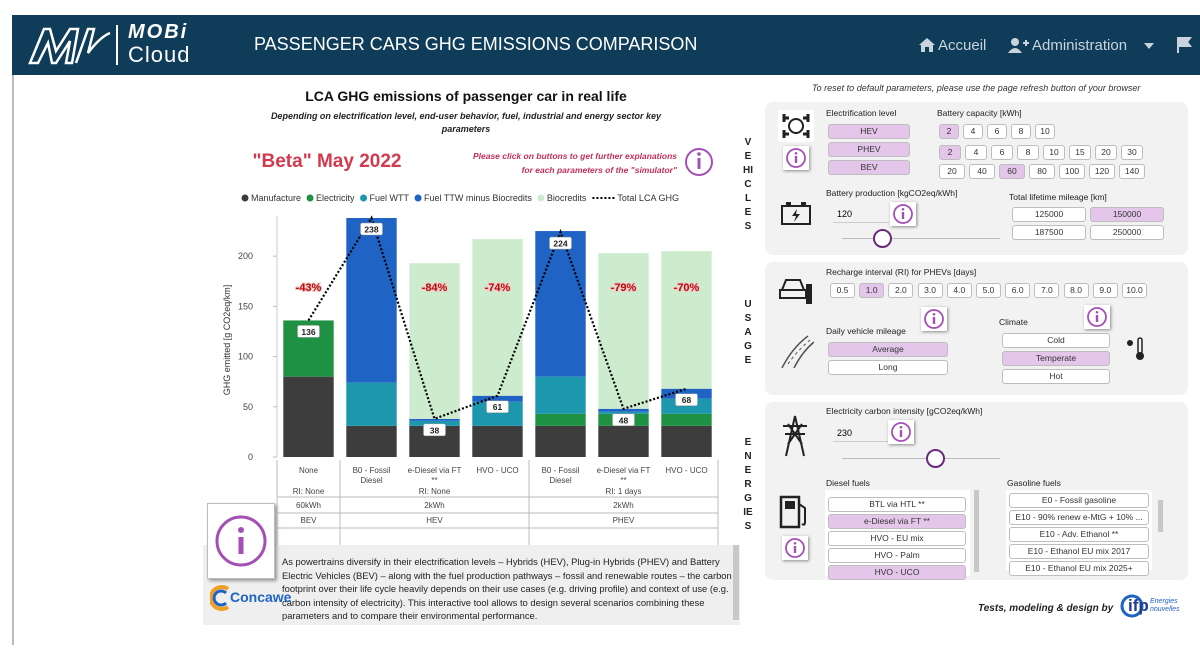 This screenshot has height=663, width=1200. Describe the element at coordinates (1102, 171) in the screenshot. I see `option-button: 120` at that location.